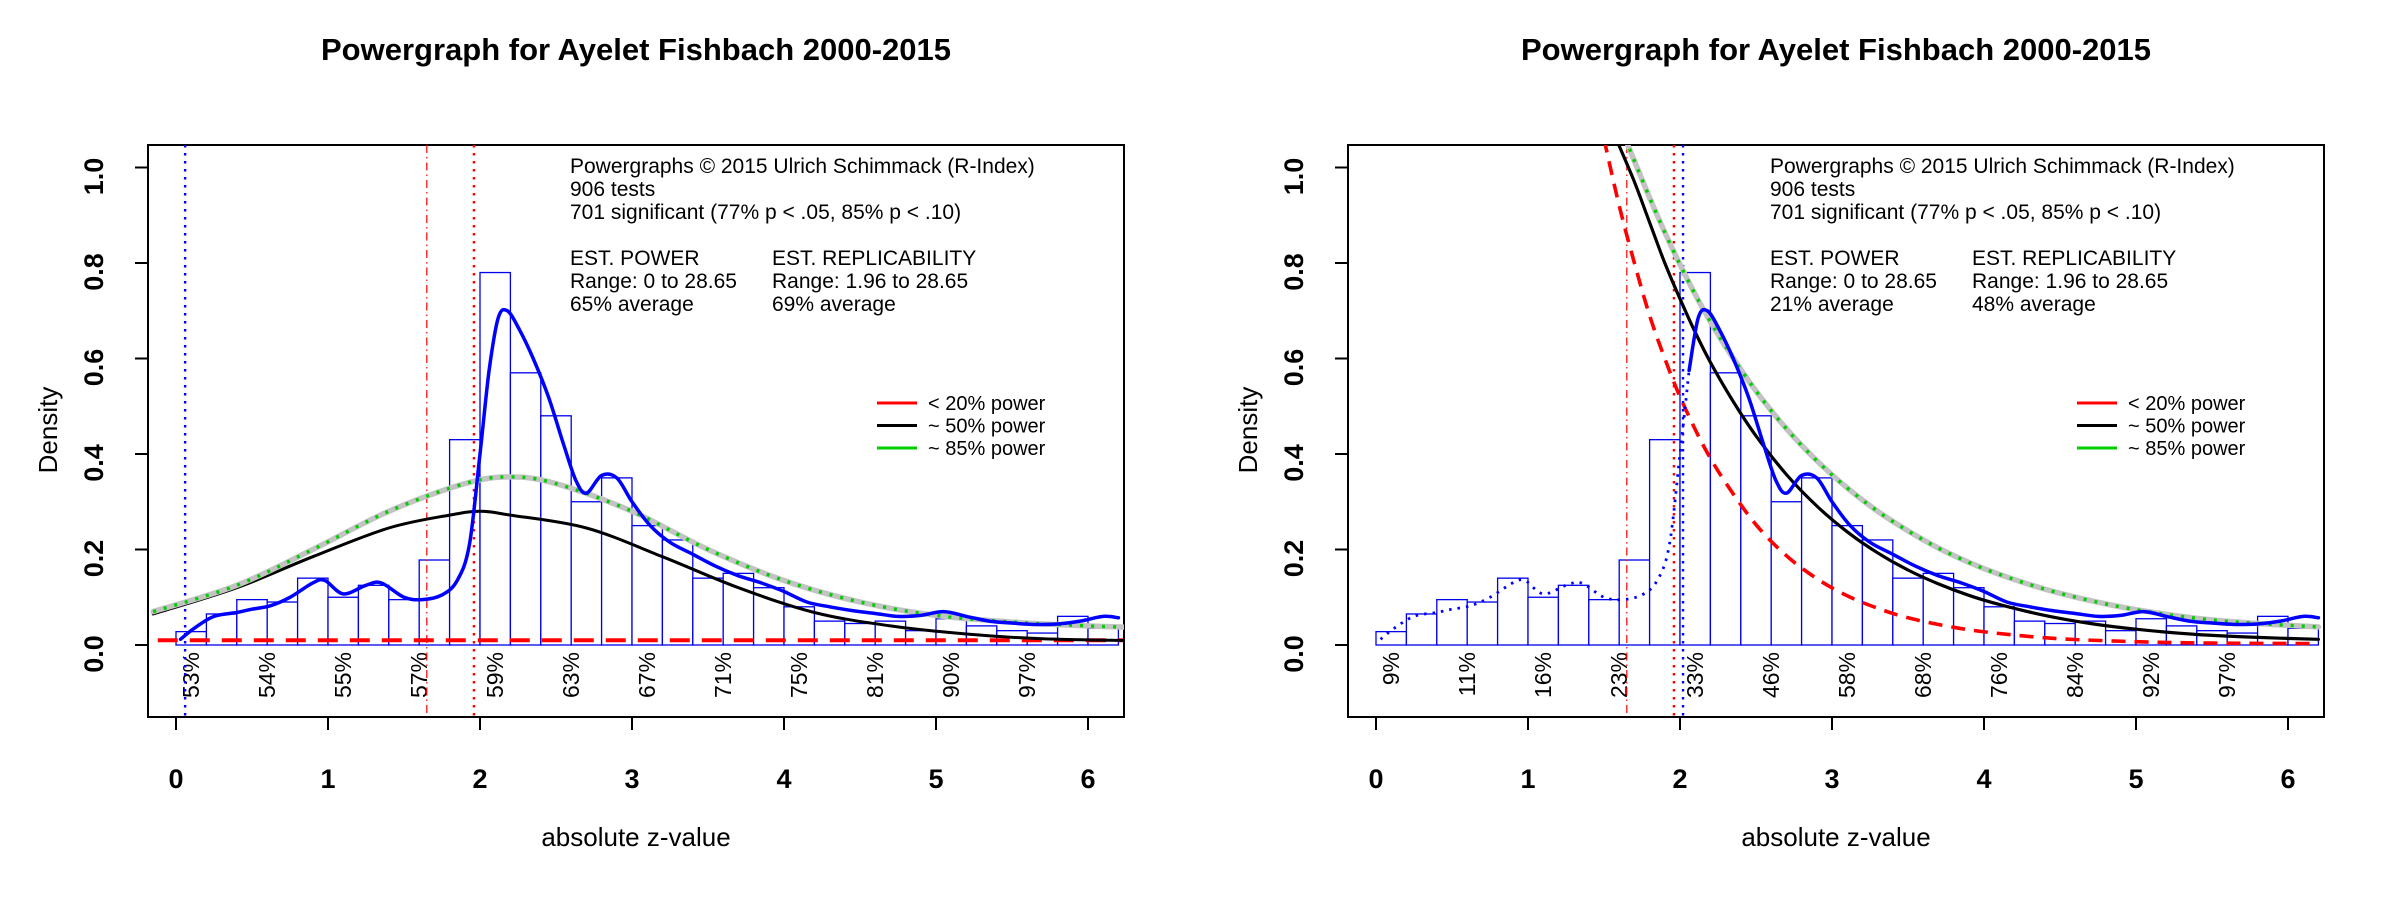  Describe the element at coordinates (571, 675) in the screenshot. I see `power-percent-label: 63%` at that location.